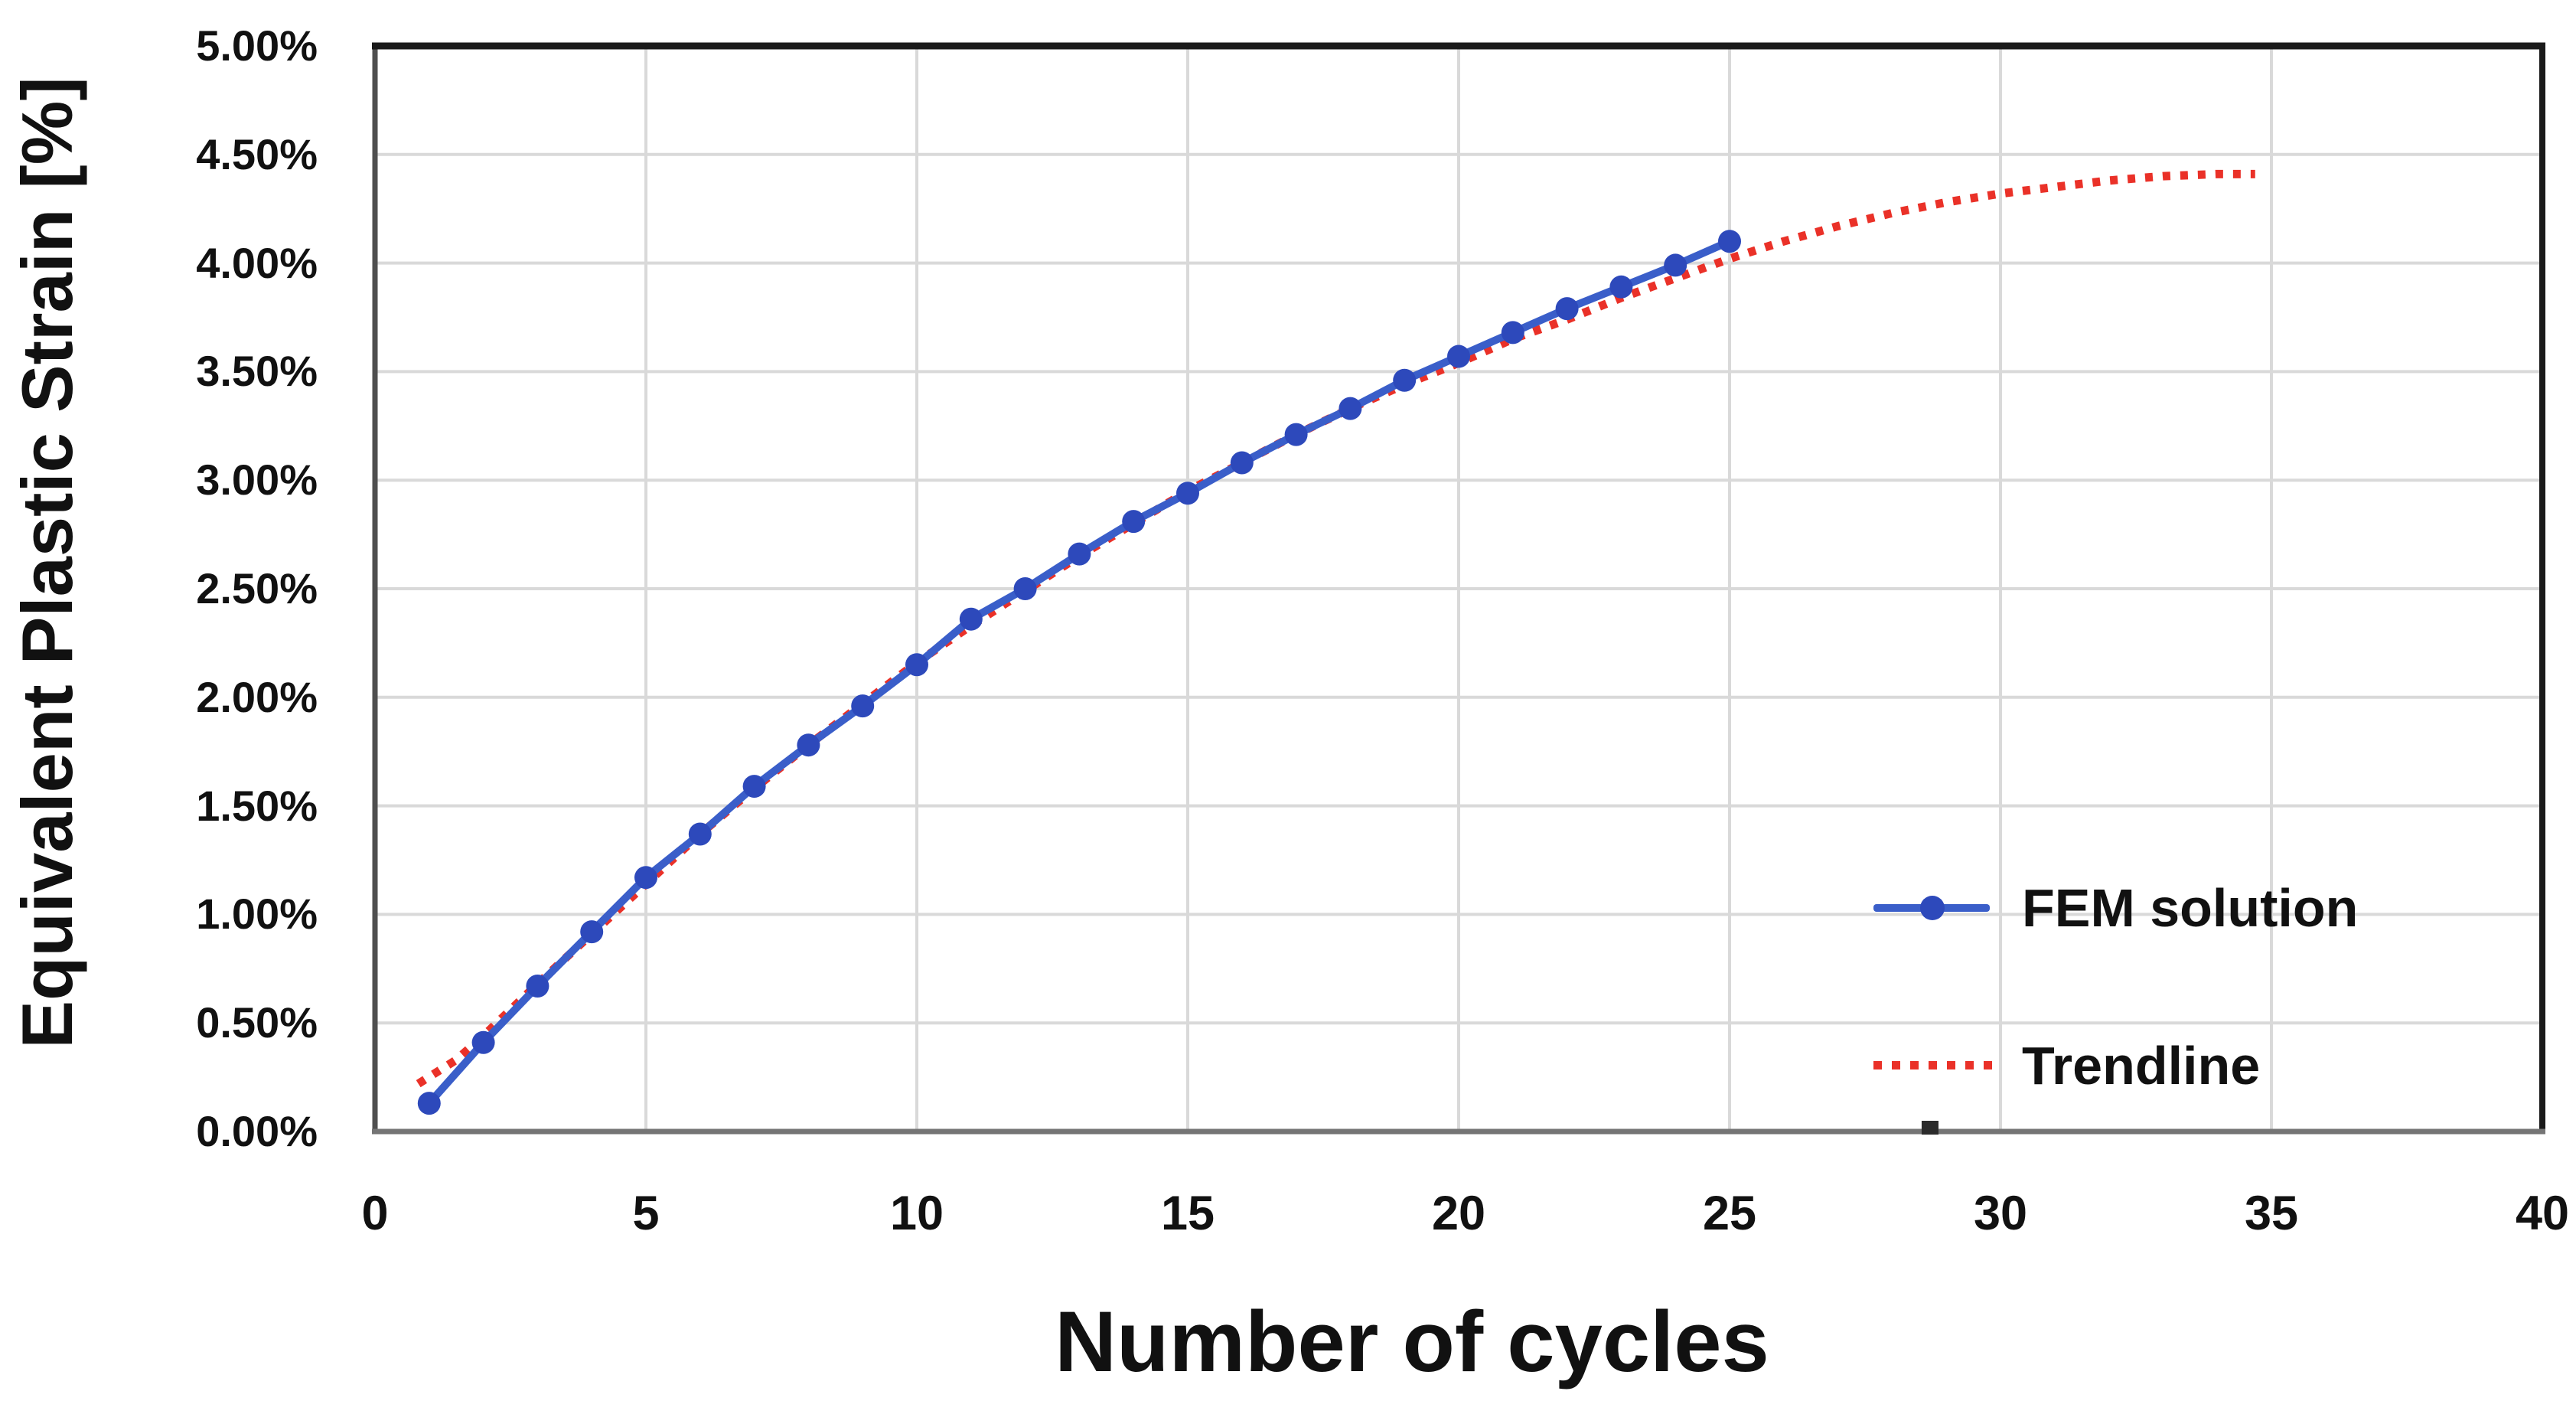 The height and width of the screenshot is (1414, 2576). What do you see at coordinates (257, 696) in the screenshot?
I see `y-tick-label: 2.00%` at bounding box center [257, 696].